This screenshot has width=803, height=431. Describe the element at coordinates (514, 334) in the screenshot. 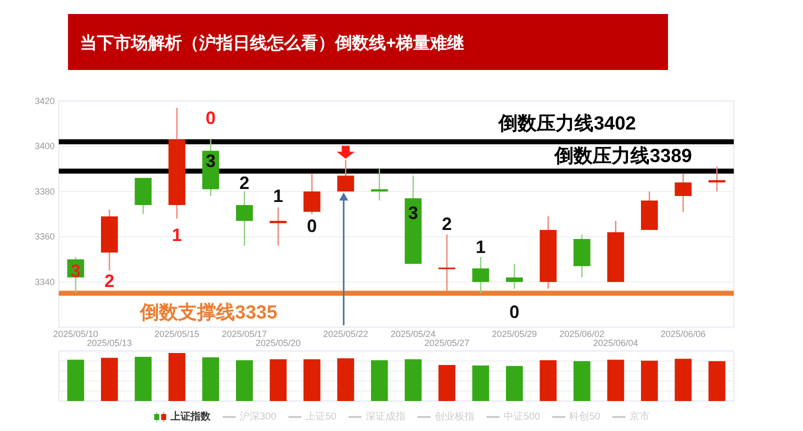

I see `x-tick-label: 2025/05/29` at that location.